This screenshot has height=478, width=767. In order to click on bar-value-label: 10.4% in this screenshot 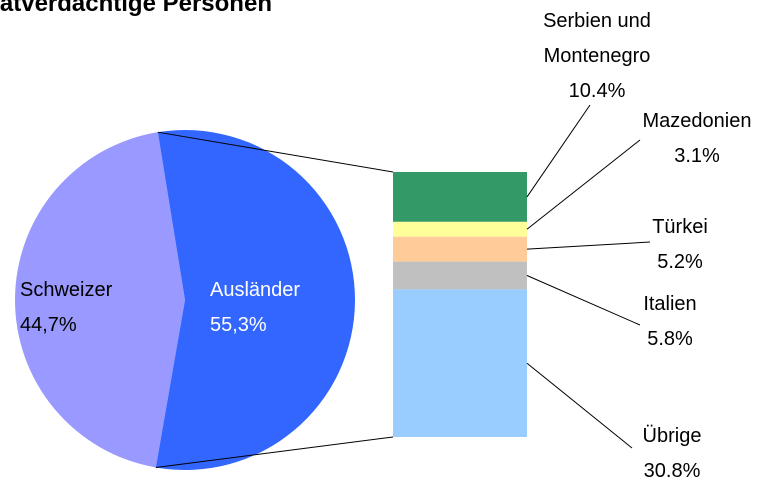, I will do `click(597, 91)`.